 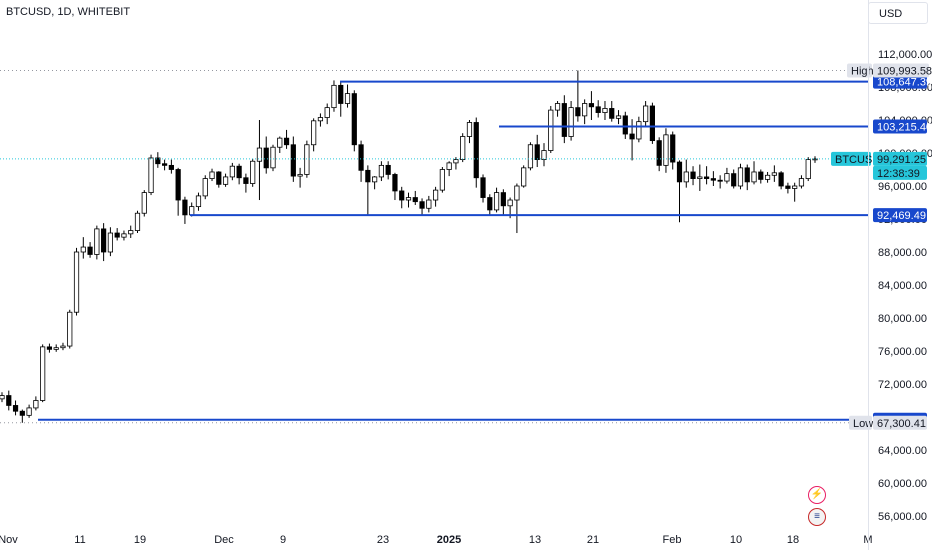 I want to click on low-value-tag: 67,300.41, so click(x=900, y=422).